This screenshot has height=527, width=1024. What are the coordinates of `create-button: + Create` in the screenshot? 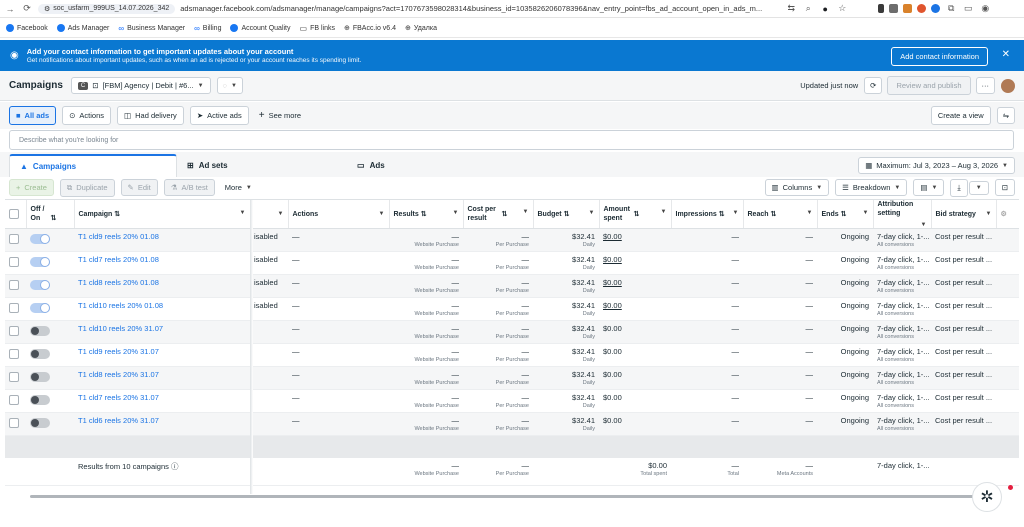 It's located at (31, 187).